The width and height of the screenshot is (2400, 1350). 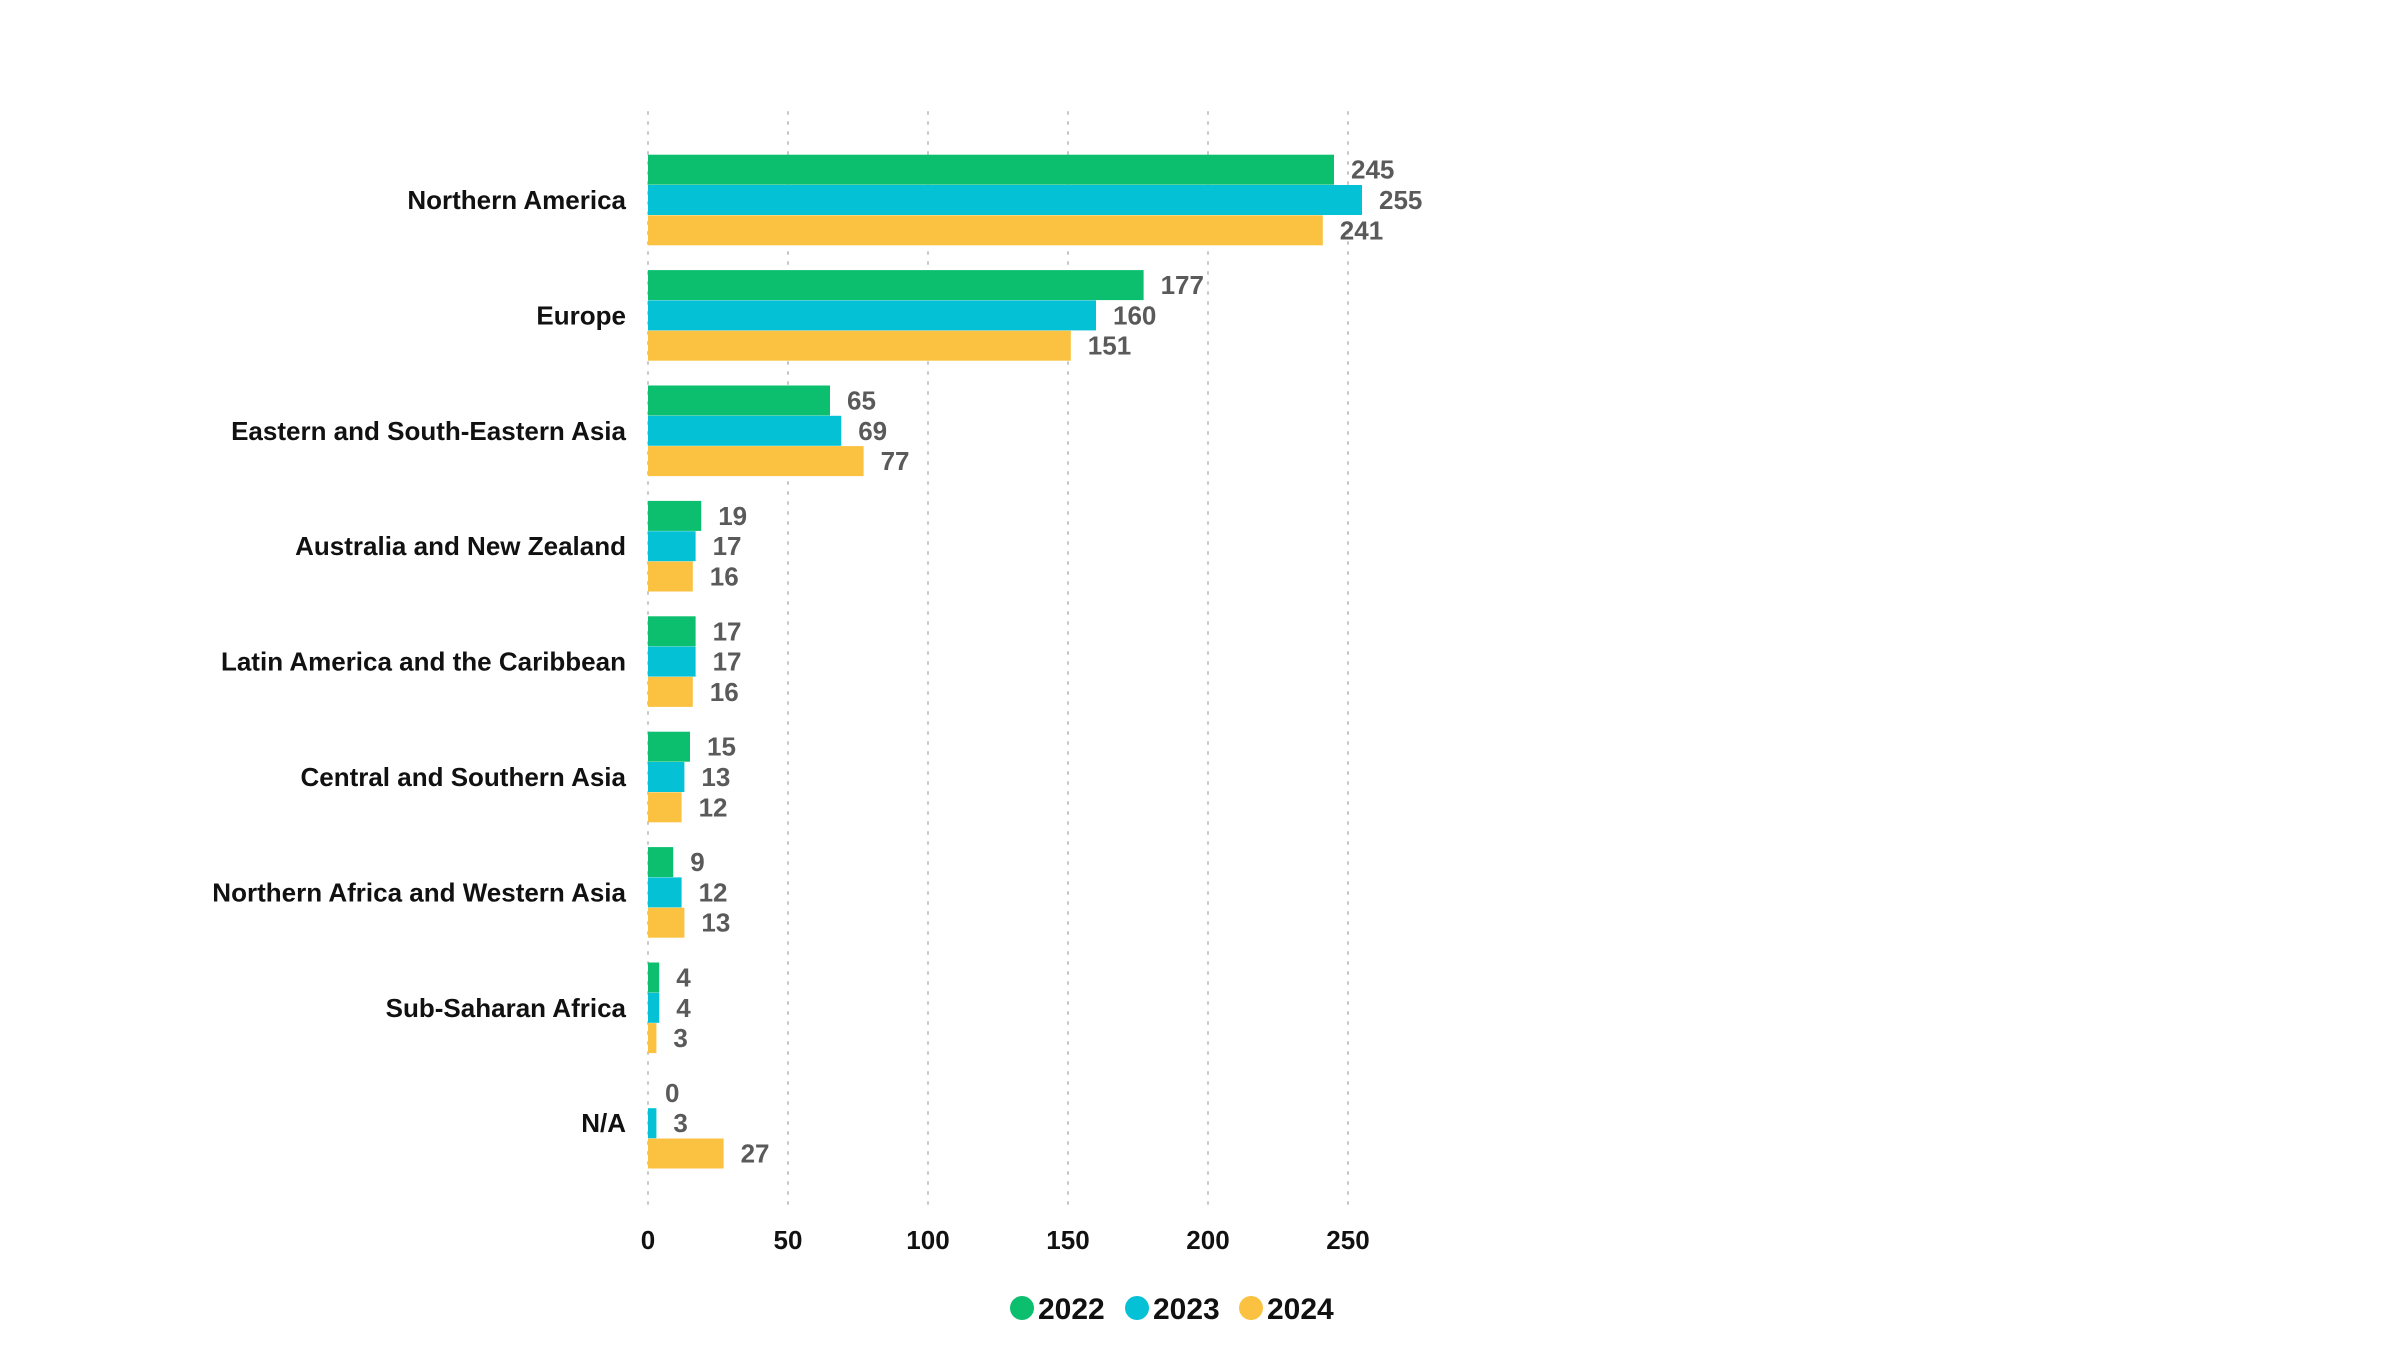 What do you see at coordinates (460, 546) in the screenshot?
I see `category-label: Australia and New Zealand` at bounding box center [460, 546].